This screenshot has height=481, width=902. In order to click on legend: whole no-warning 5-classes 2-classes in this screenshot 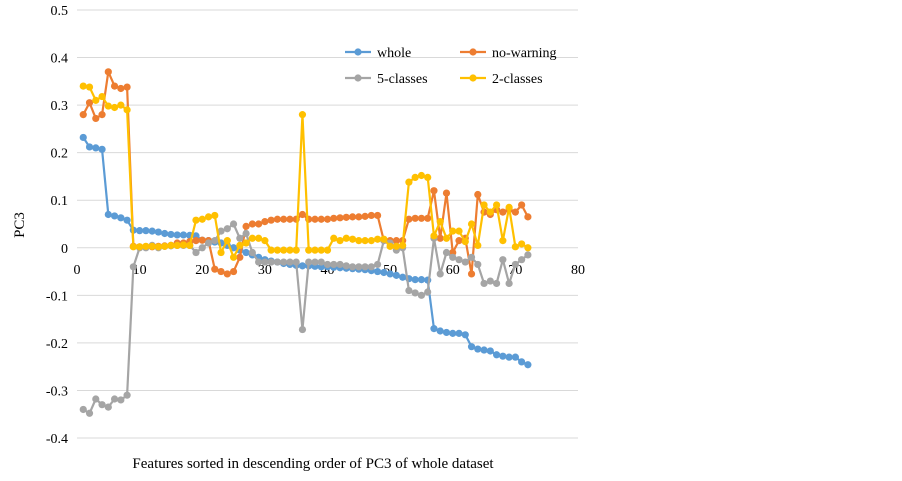, I will do `click(451, 66)`.